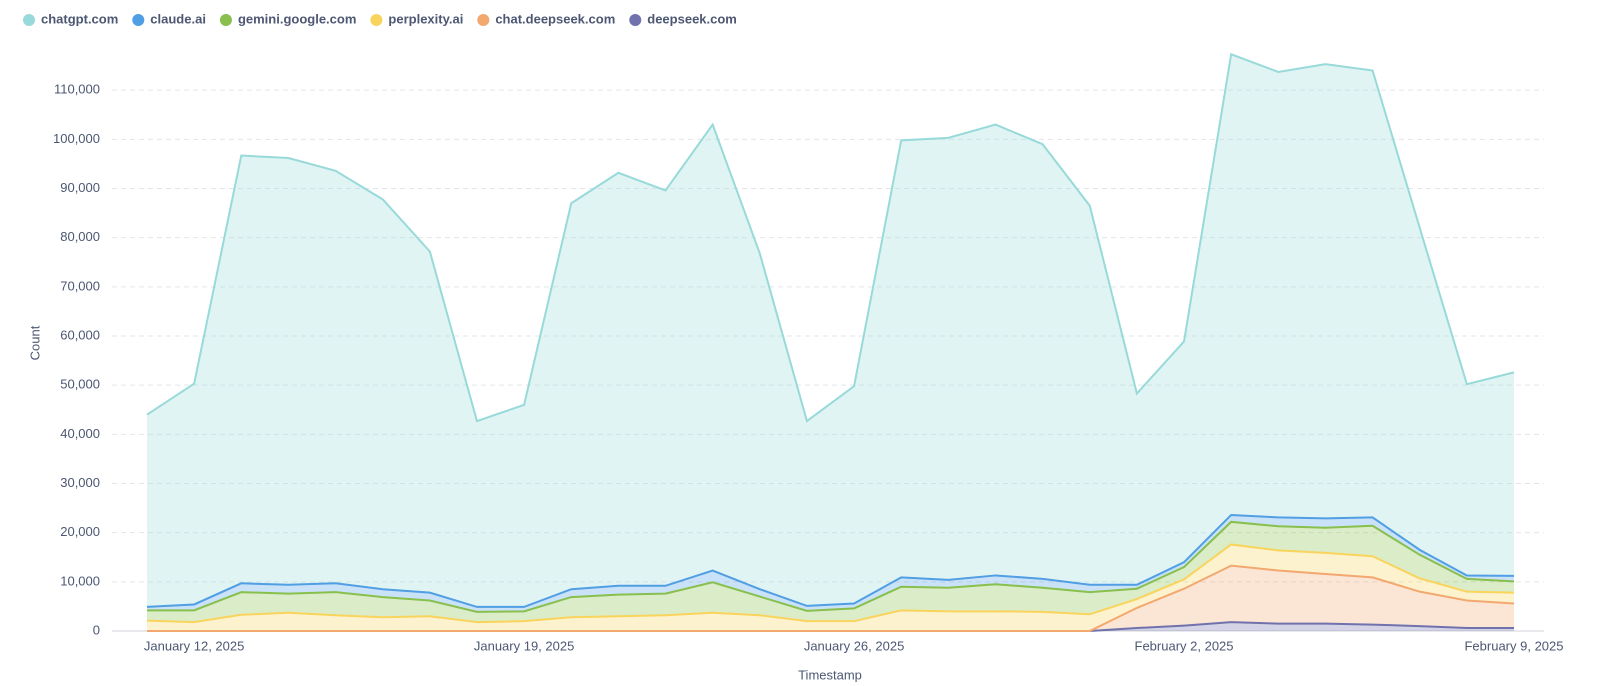  I want to click on x-tick-label: February 9, 2025, so click(1513, 645).